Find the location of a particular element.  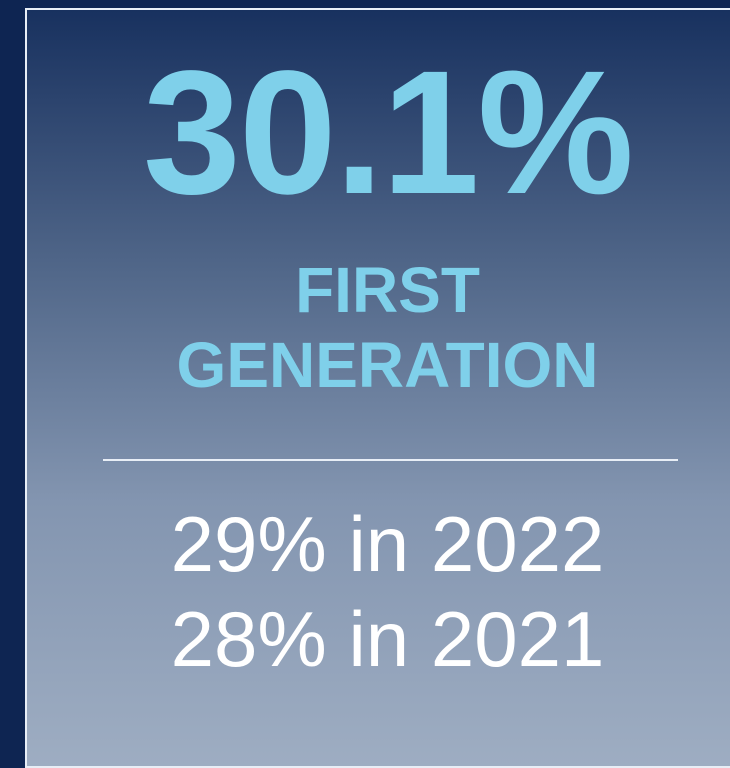

comparison: 29% in 2022 is located at coordinates (387, 544).